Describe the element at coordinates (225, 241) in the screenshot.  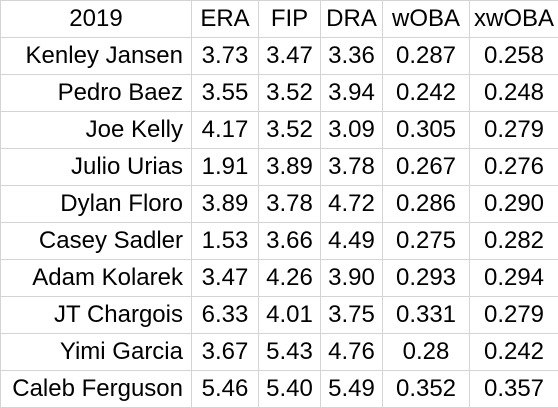
I see `stat-cell-era: 1.53` at that location.